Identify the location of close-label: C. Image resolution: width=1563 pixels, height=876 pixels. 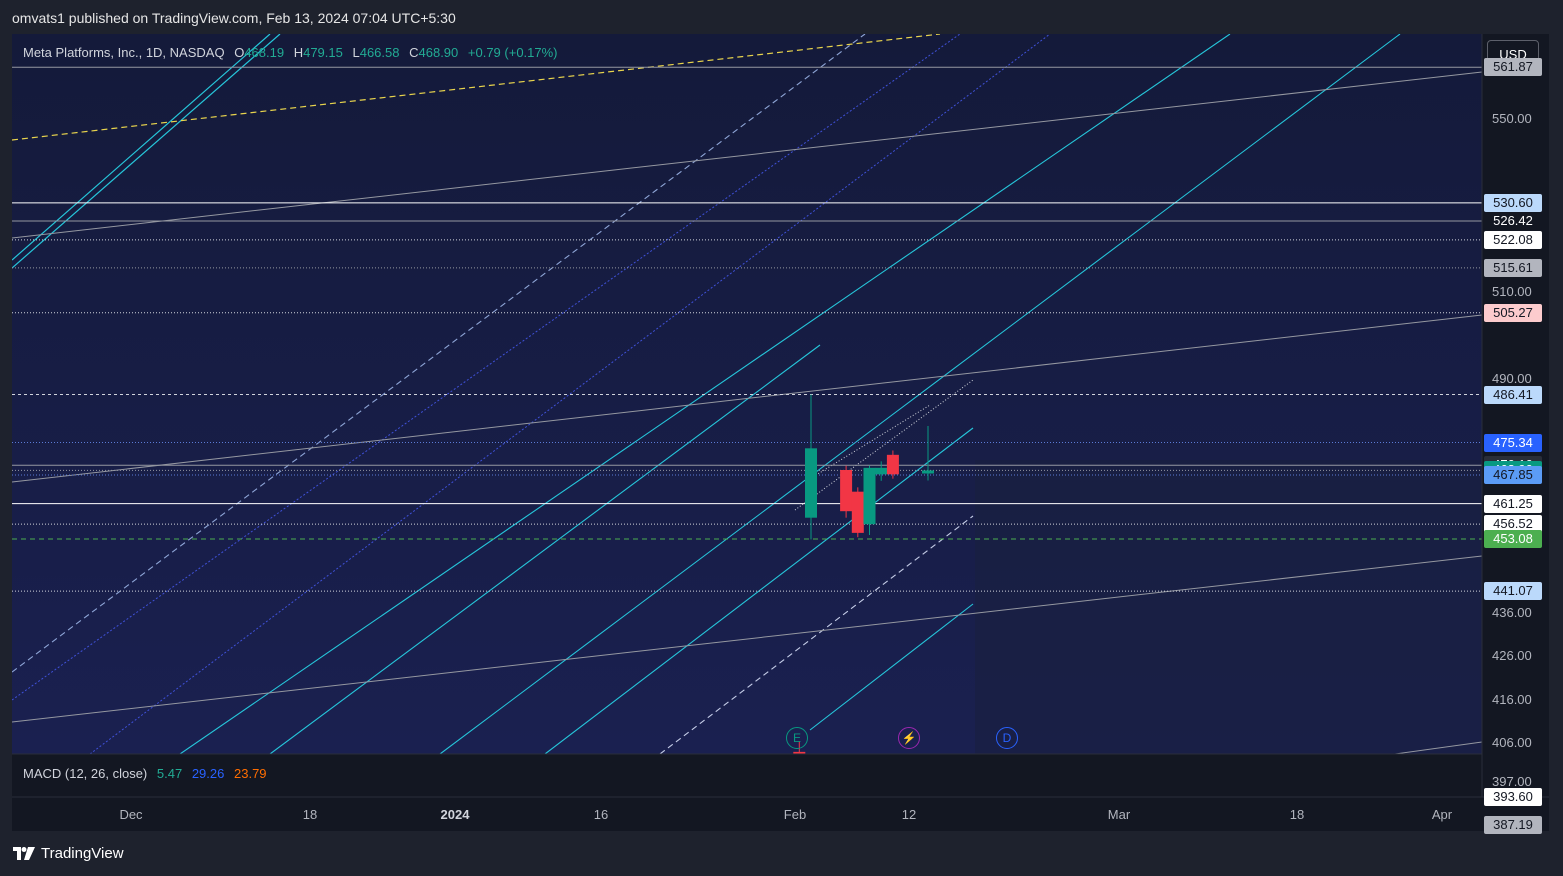
(414, 52).